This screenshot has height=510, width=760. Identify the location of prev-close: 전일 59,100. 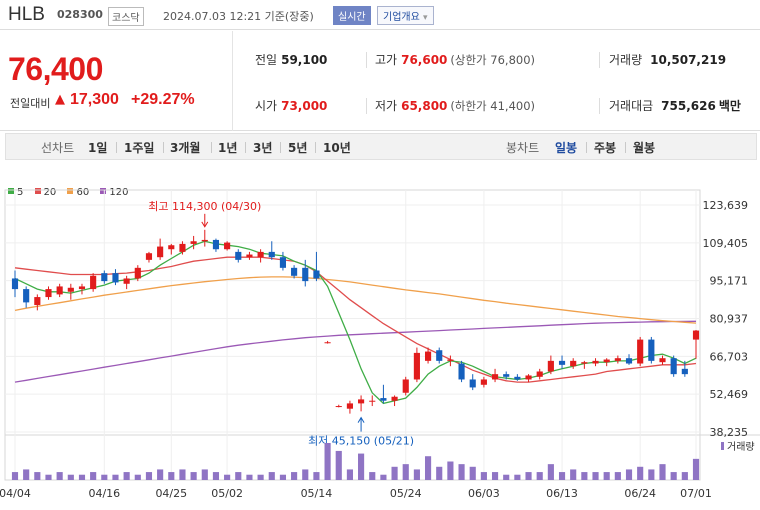
(291, 59).